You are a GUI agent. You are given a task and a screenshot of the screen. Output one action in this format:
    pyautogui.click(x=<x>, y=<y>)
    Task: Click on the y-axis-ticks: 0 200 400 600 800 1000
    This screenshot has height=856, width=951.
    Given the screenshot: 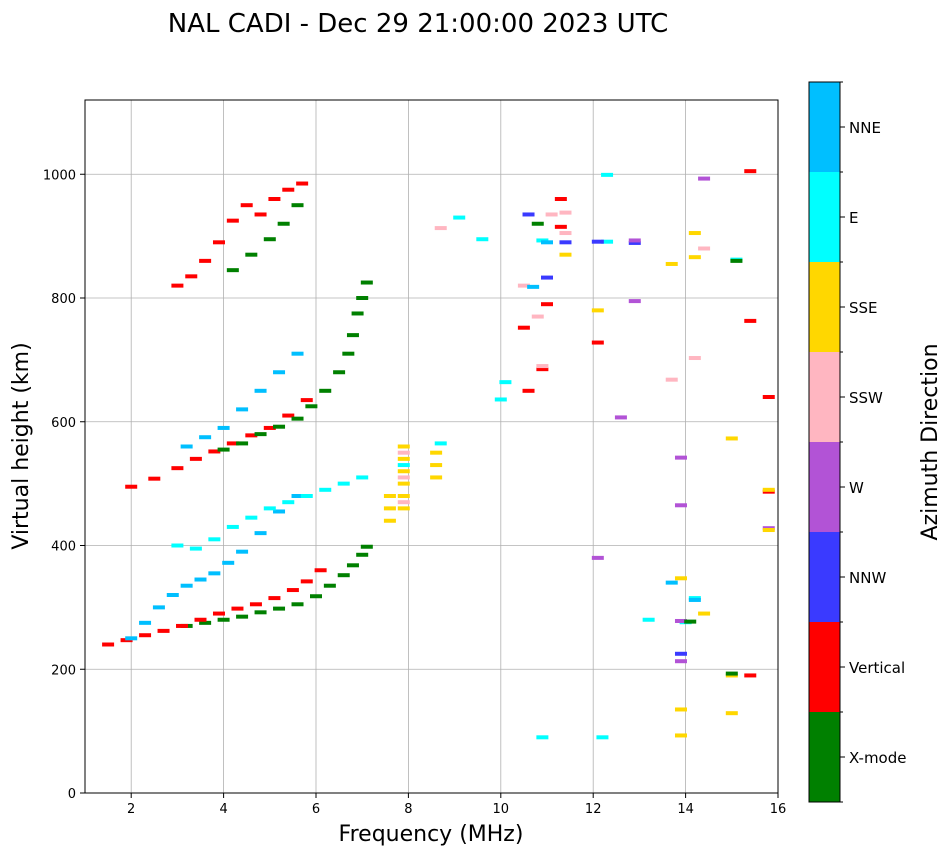 What is the action you would take?
    pyautogui.click(x=64, y=485)
    